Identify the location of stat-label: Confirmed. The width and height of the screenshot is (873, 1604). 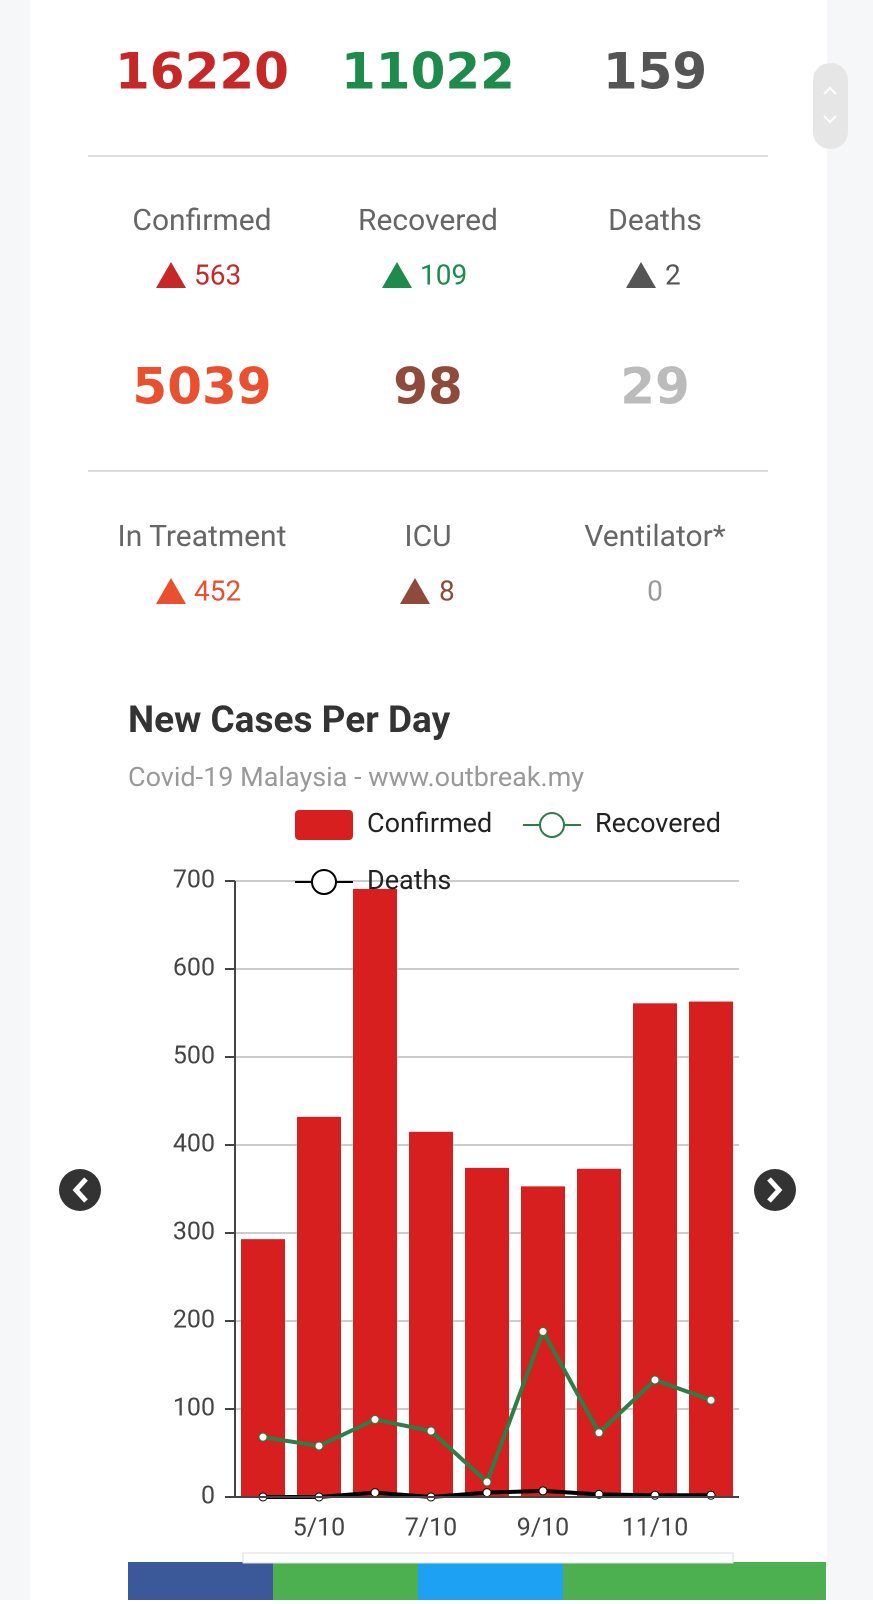
(201, 220).